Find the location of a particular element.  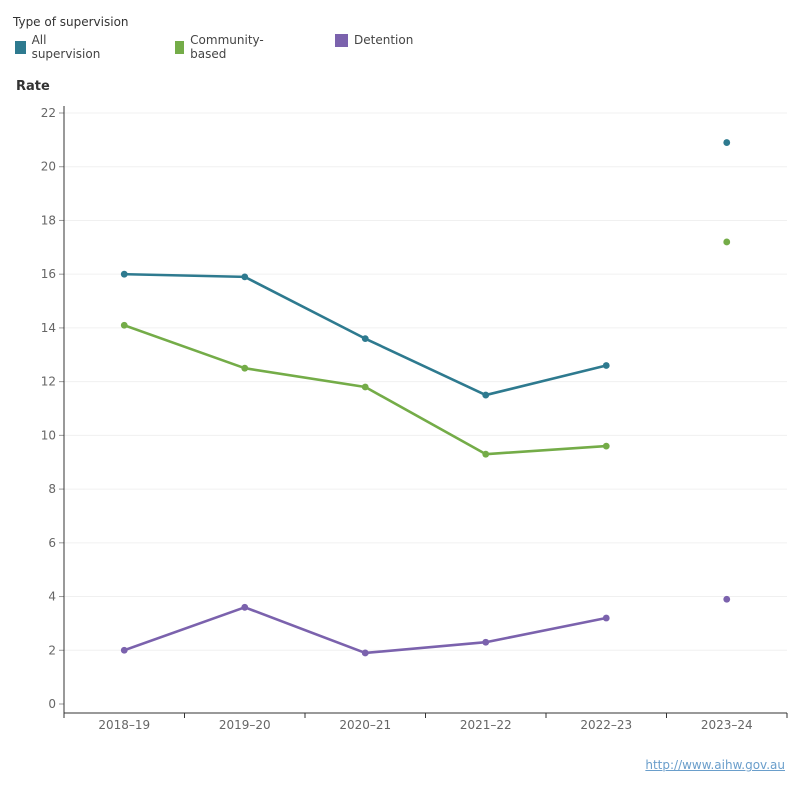

y-tick-label: 20 is located at coordinates (48, 167).